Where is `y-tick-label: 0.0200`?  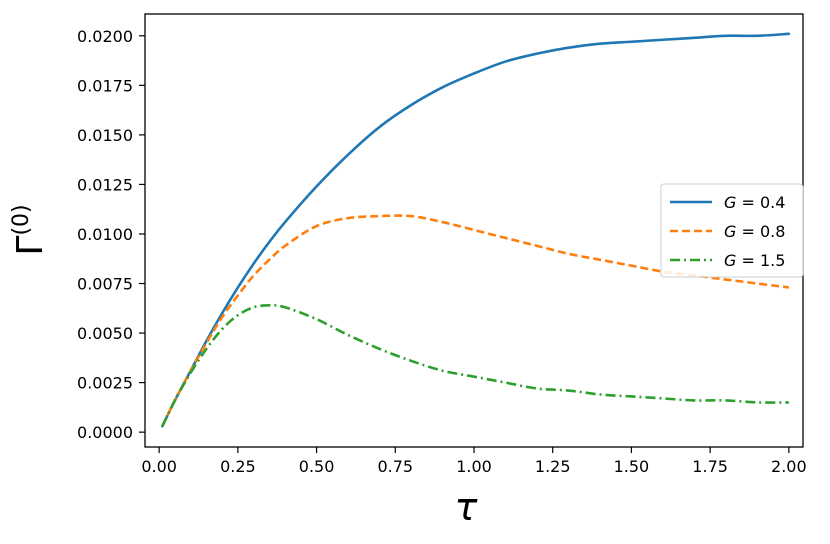
y-tick-label: 0.0200 is located at coordinates (105, 36).